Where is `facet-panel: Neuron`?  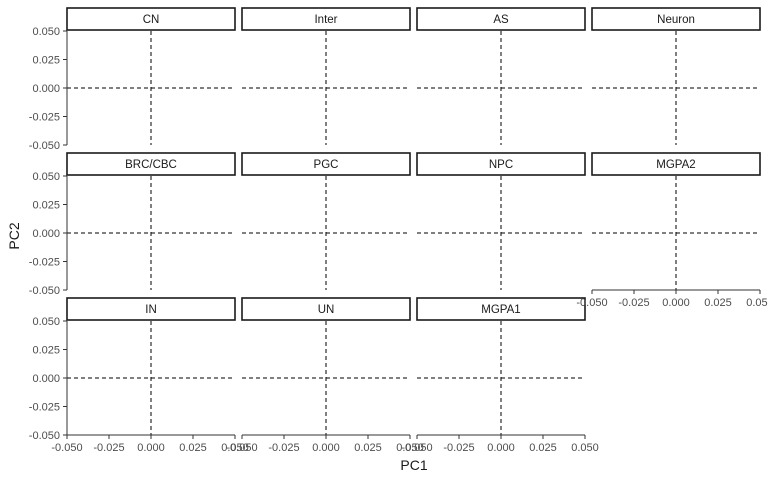
facet-panel: Neuron is located at coordinates (676, 76).